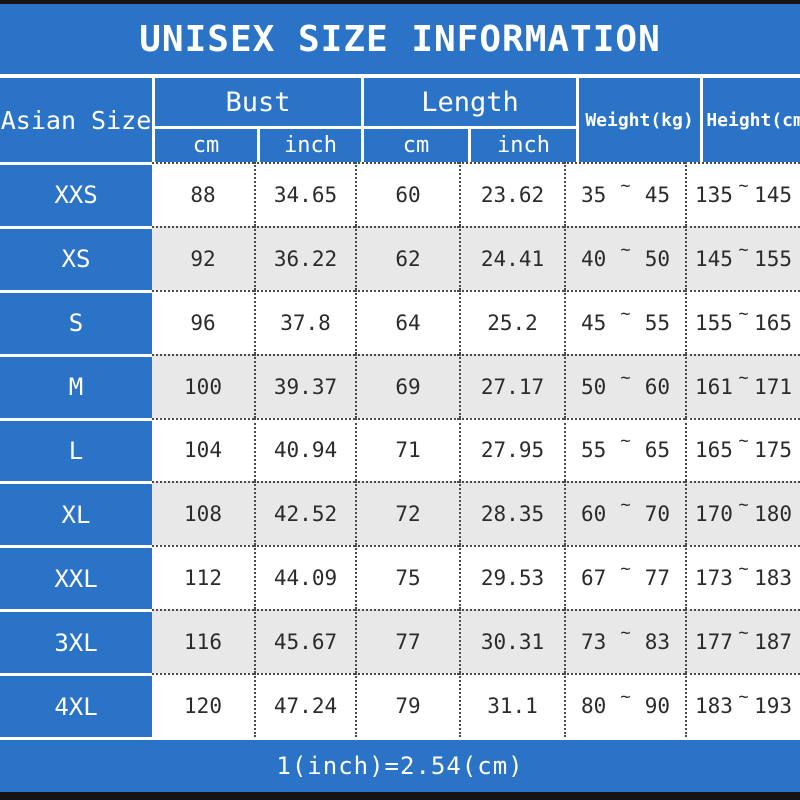 This screenshot has width=800, height=800. What do you see at coordinates (657, 258) in the screenshot?
I see `weight-high: 50` at bounding box center [657, 258].